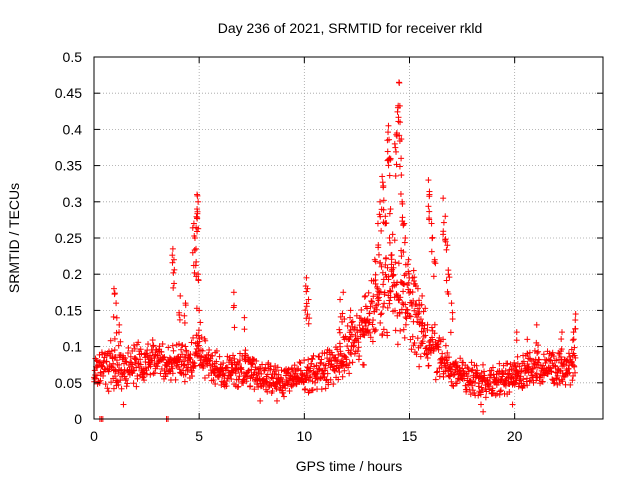 This screenshot has width=640, height=480. What do you see at coordinates (73, 274) in the screenshot?
I see `y-tick-label: 0.2` at bounding box center [73, 274].